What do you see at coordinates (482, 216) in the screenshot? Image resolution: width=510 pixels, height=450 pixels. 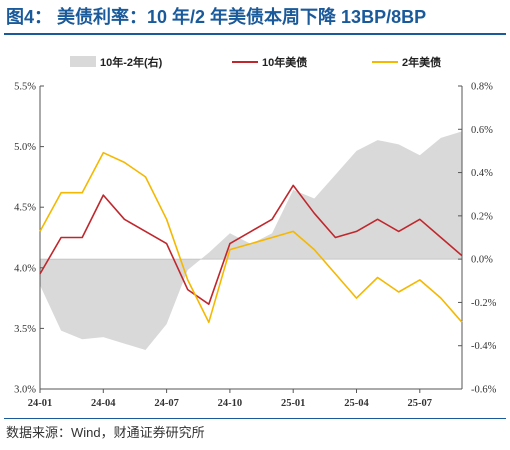 I see `right-tick-label: 0.2%` at bounding box center [482, 216].